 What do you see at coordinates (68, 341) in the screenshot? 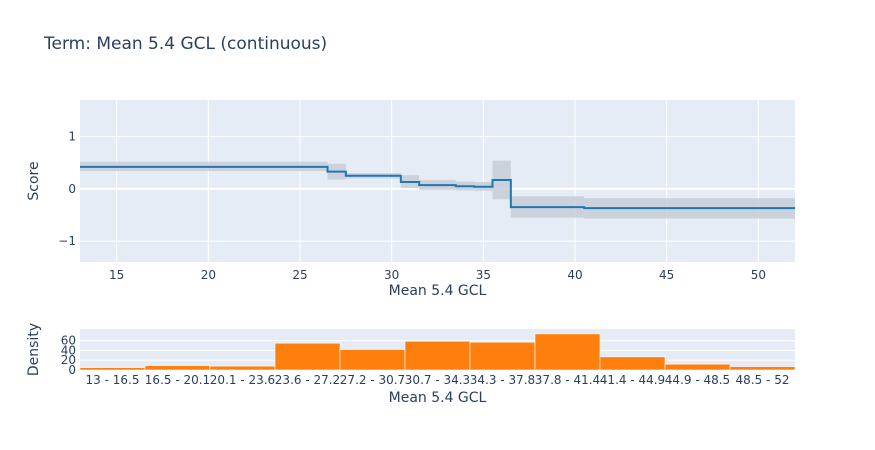
I see `density-y-tick-label: 60` at bounding box center [68, 341].